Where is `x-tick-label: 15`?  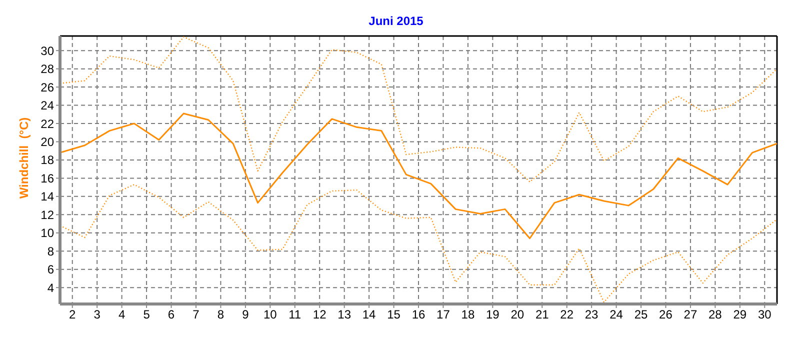 x-tick-label: 15 is located at coordinates (394, 315).